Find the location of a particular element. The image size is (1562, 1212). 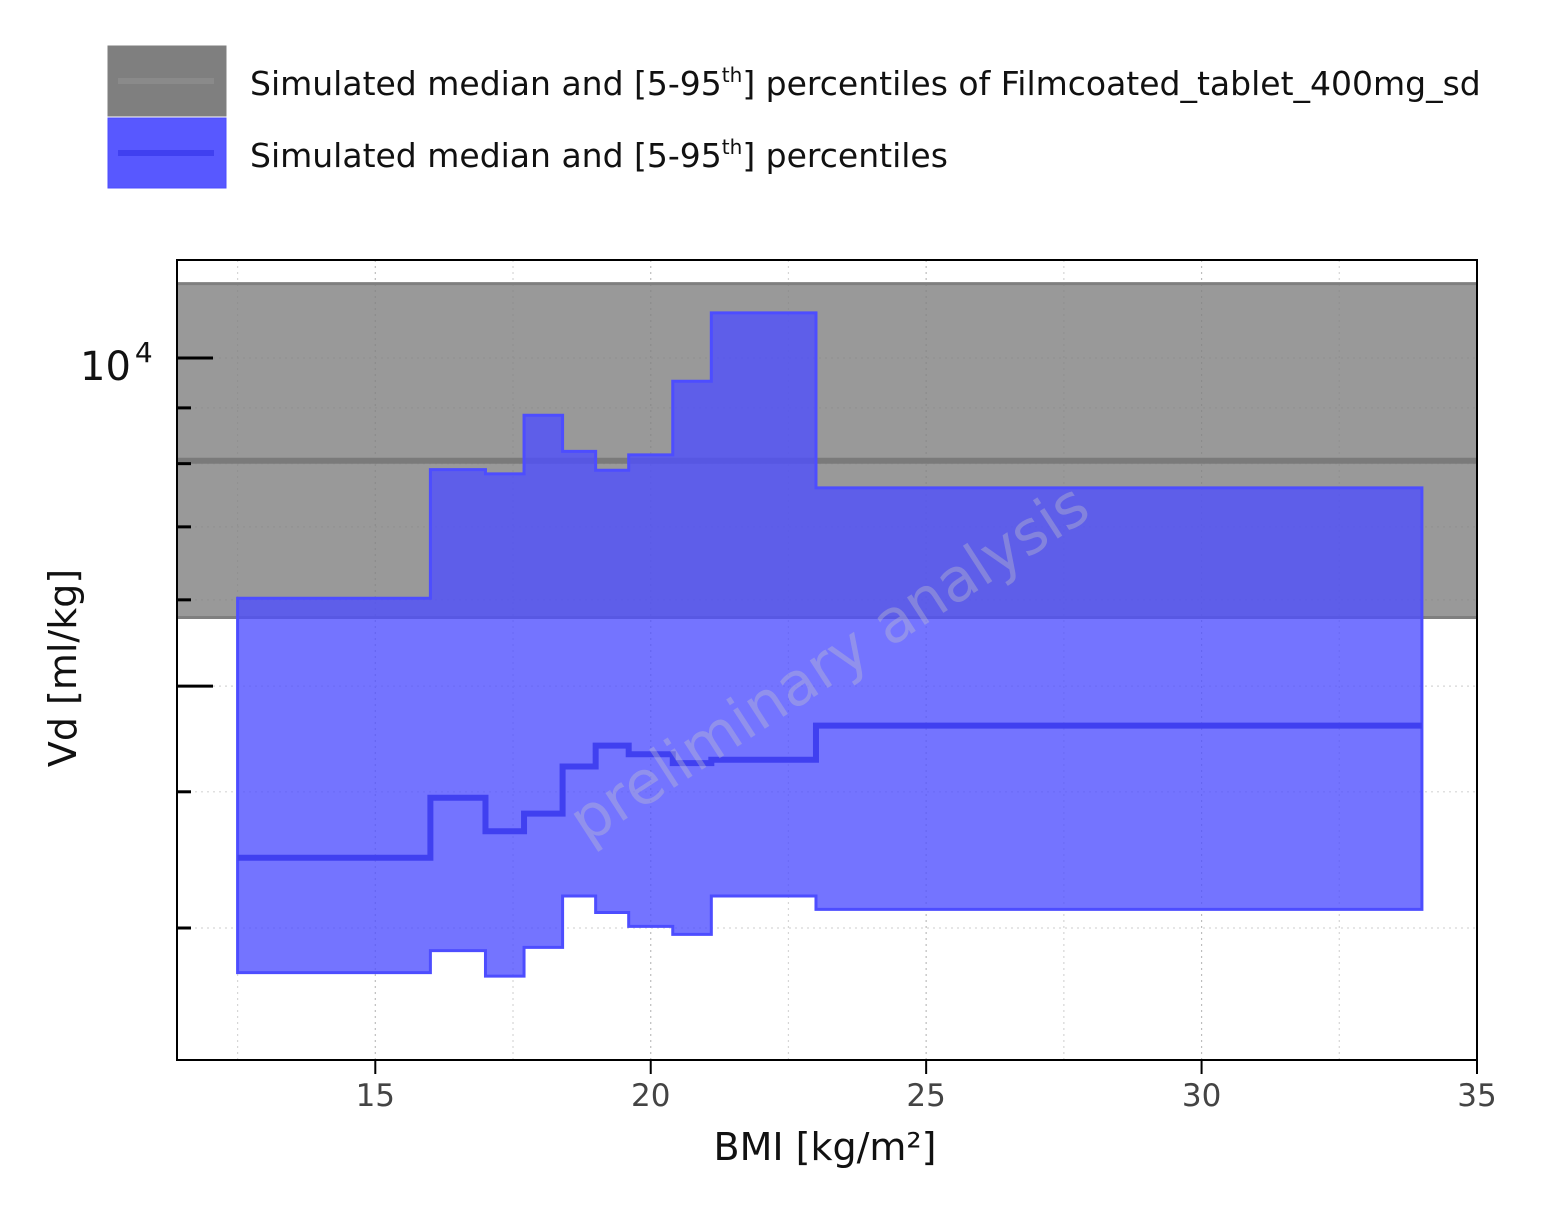

y-axis-label: Vd [ml/kg] is located at coordinates (63, 668).